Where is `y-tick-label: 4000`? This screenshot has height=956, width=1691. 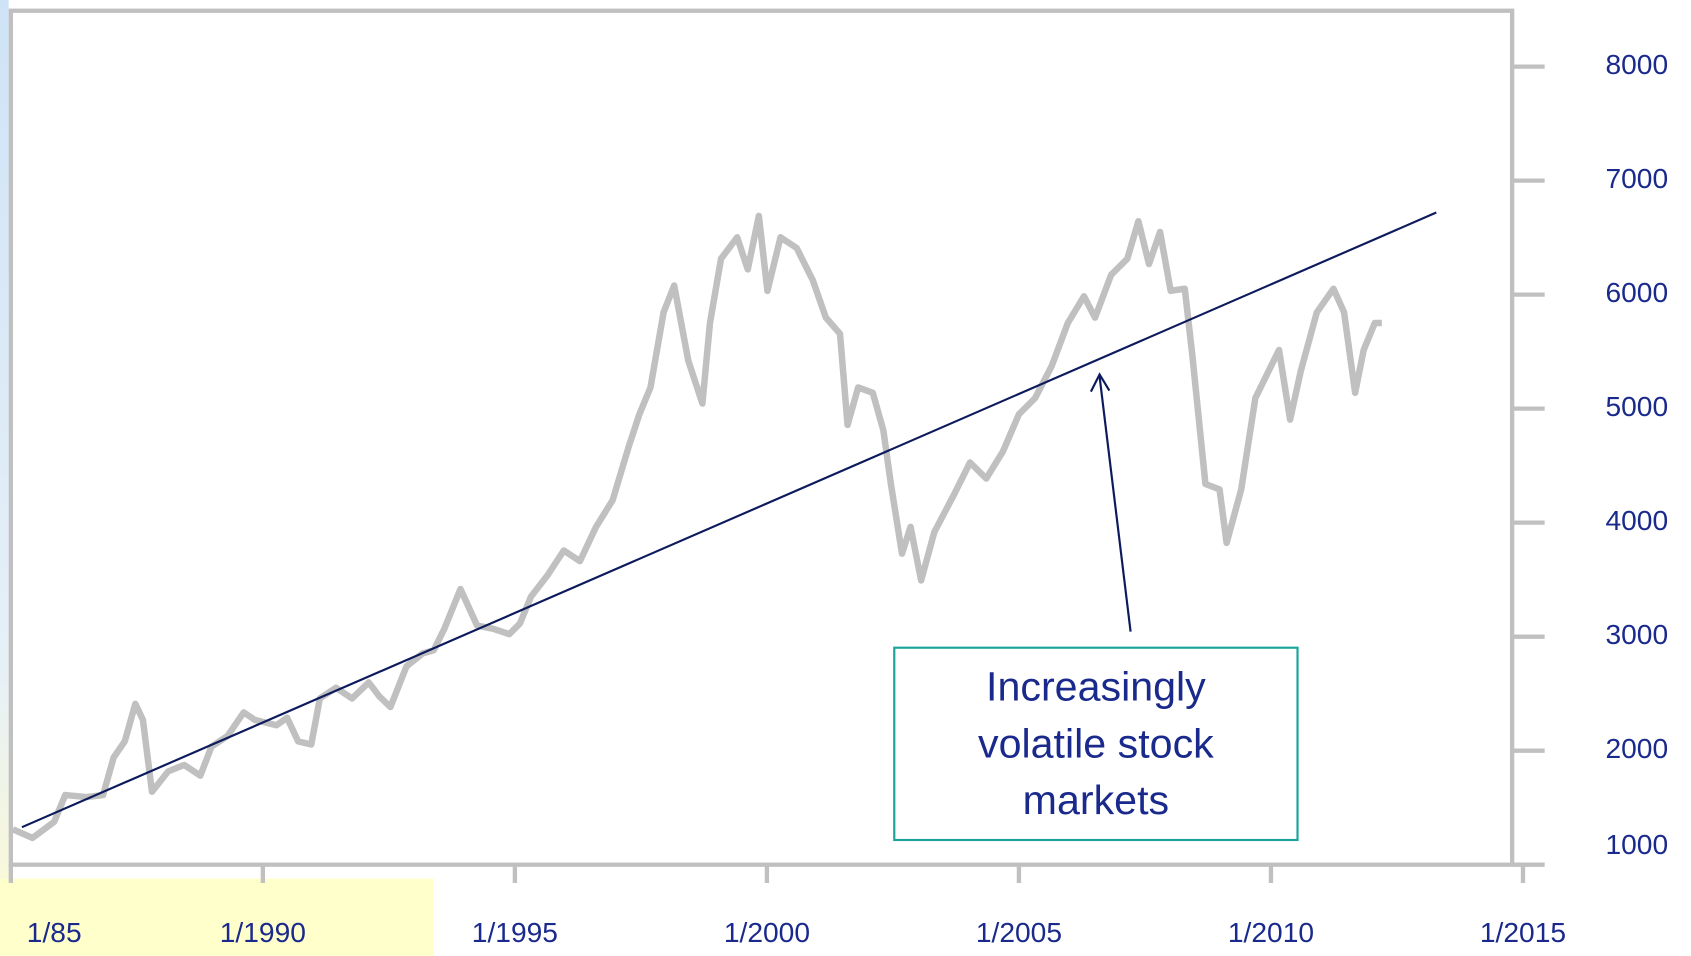
y-tick-label: 4000 is located at coordinates (1636, 520).